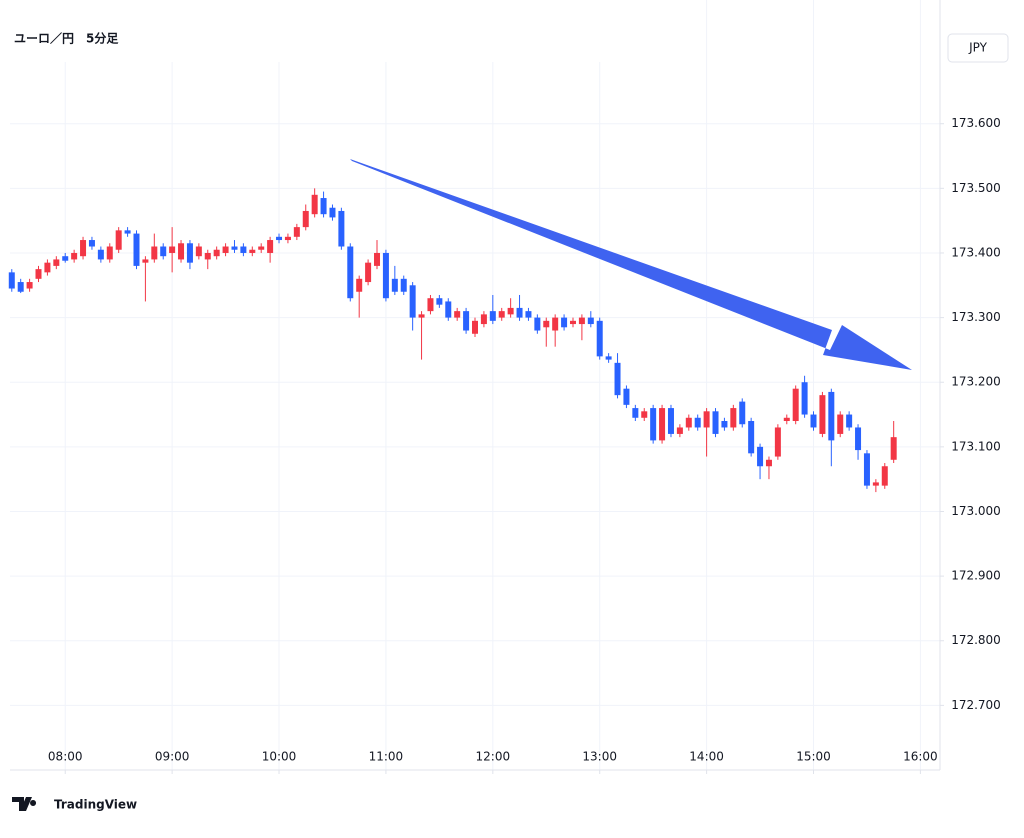 The width and height of the screenshot is (1024, 838). What do you see at coordinates (631, 264) in the screenshot?
I see `trend-arrow` at bounding box center [631, 264].